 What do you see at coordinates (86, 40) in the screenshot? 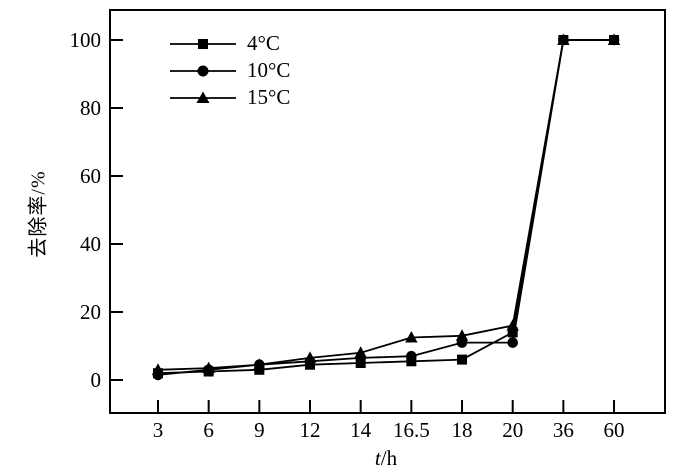
I see `y-tick-label: 100` at bounding box center [86, 40].